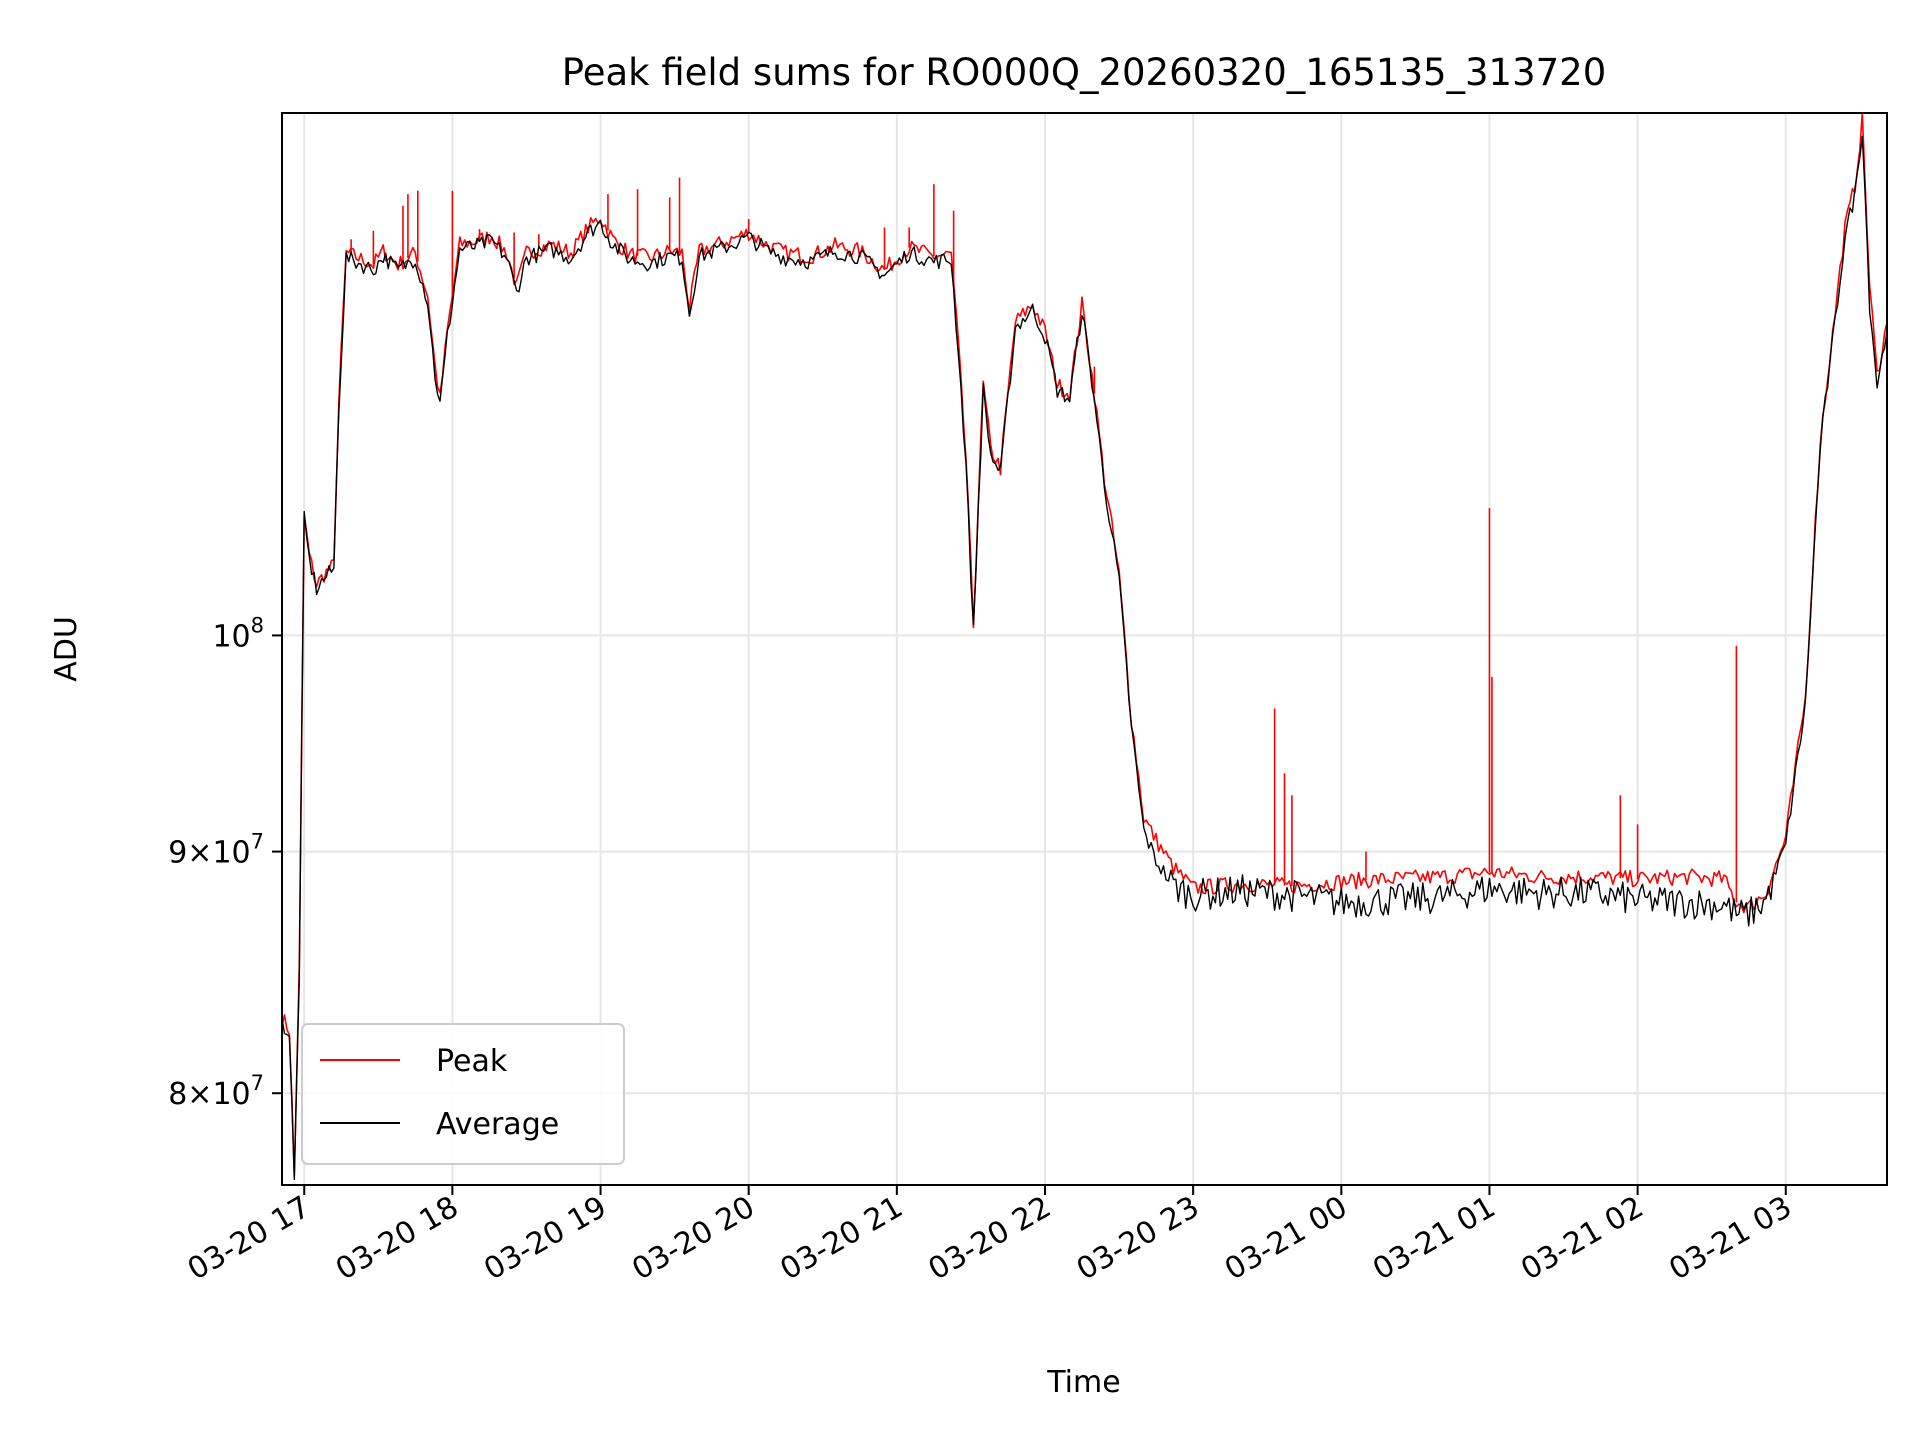  What do you see at coordinates (497, 1124) in the screenshot?
I see `legend-average-label: Average` at bounding box center [497, 1124].